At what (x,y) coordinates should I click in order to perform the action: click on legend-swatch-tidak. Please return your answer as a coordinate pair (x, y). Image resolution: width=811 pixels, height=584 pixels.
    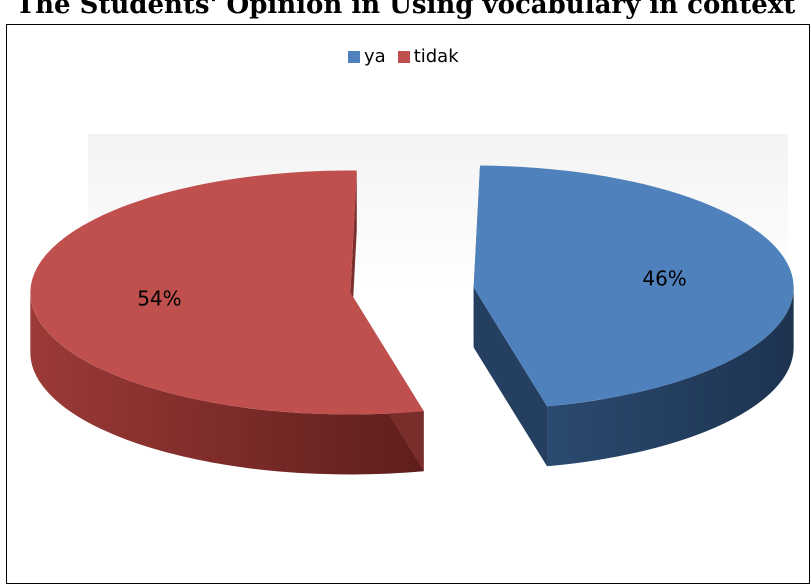
    Looking at the image, I should click on (403, 56).